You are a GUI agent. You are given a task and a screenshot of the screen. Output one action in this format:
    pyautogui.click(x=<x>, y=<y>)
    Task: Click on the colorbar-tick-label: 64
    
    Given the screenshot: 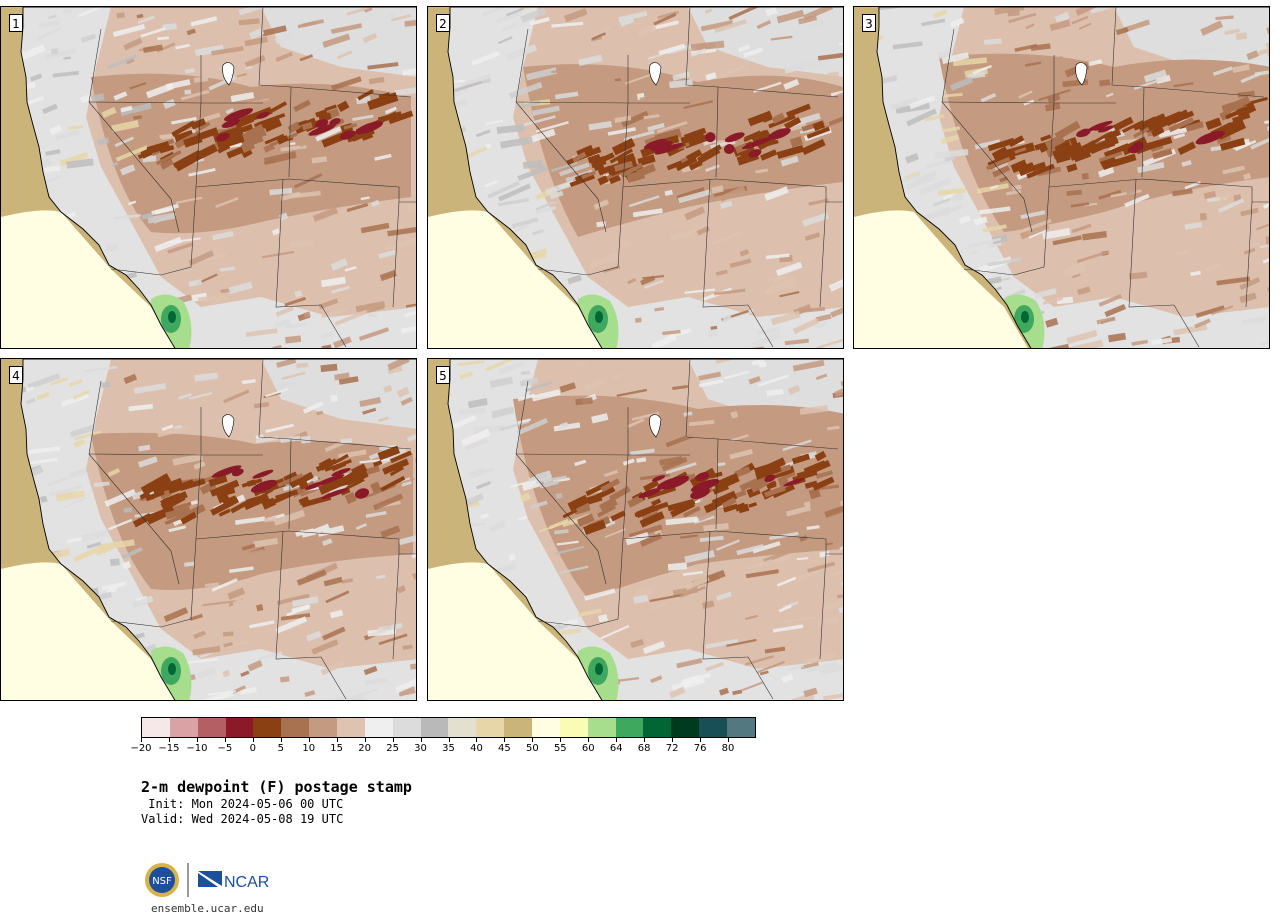 What is the action you would take?
    pyautogui.click(x=616, y=748)
    